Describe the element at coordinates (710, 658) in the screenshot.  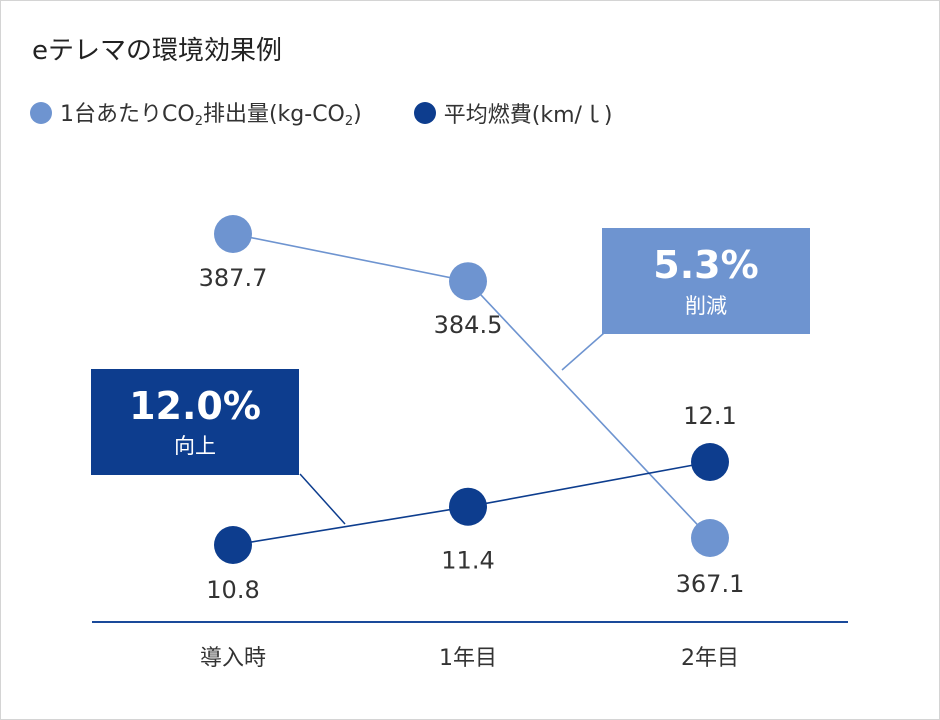
I see `x-tick-label-2: 2年目` at that location.